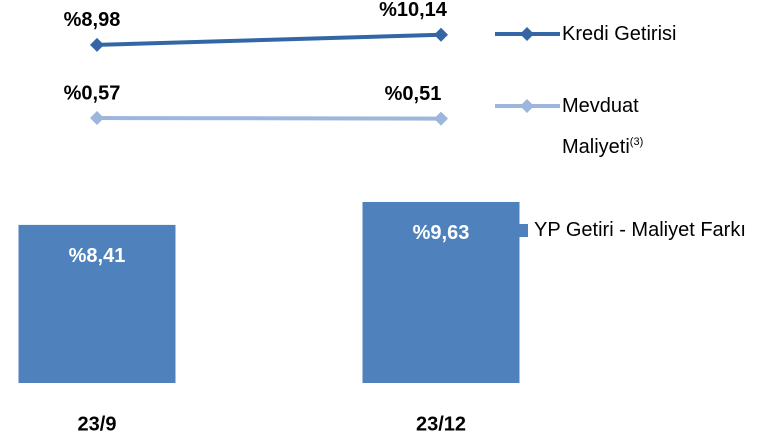 The image size is (769, 445). Describe the element at coordinates (97, 424) in the screenshot. I see `x-tick-label: 23/9` at that location.